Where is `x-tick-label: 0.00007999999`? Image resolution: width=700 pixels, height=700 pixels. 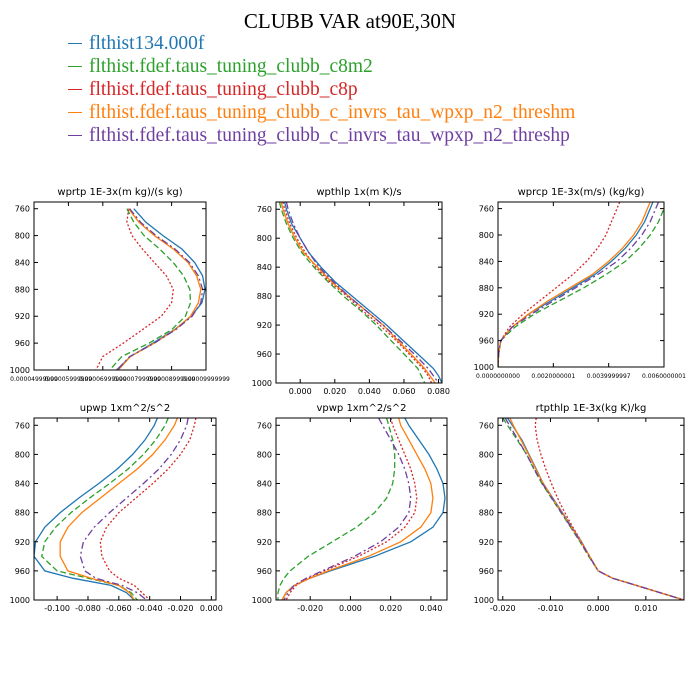 x-tick-label: 0.00007999999 is located at coordinates (137, 379).